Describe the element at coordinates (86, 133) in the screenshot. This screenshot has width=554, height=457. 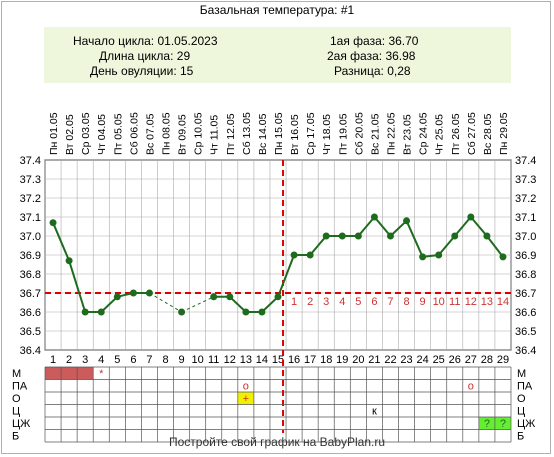
I see `date-label: Ср 03.05` at that location.